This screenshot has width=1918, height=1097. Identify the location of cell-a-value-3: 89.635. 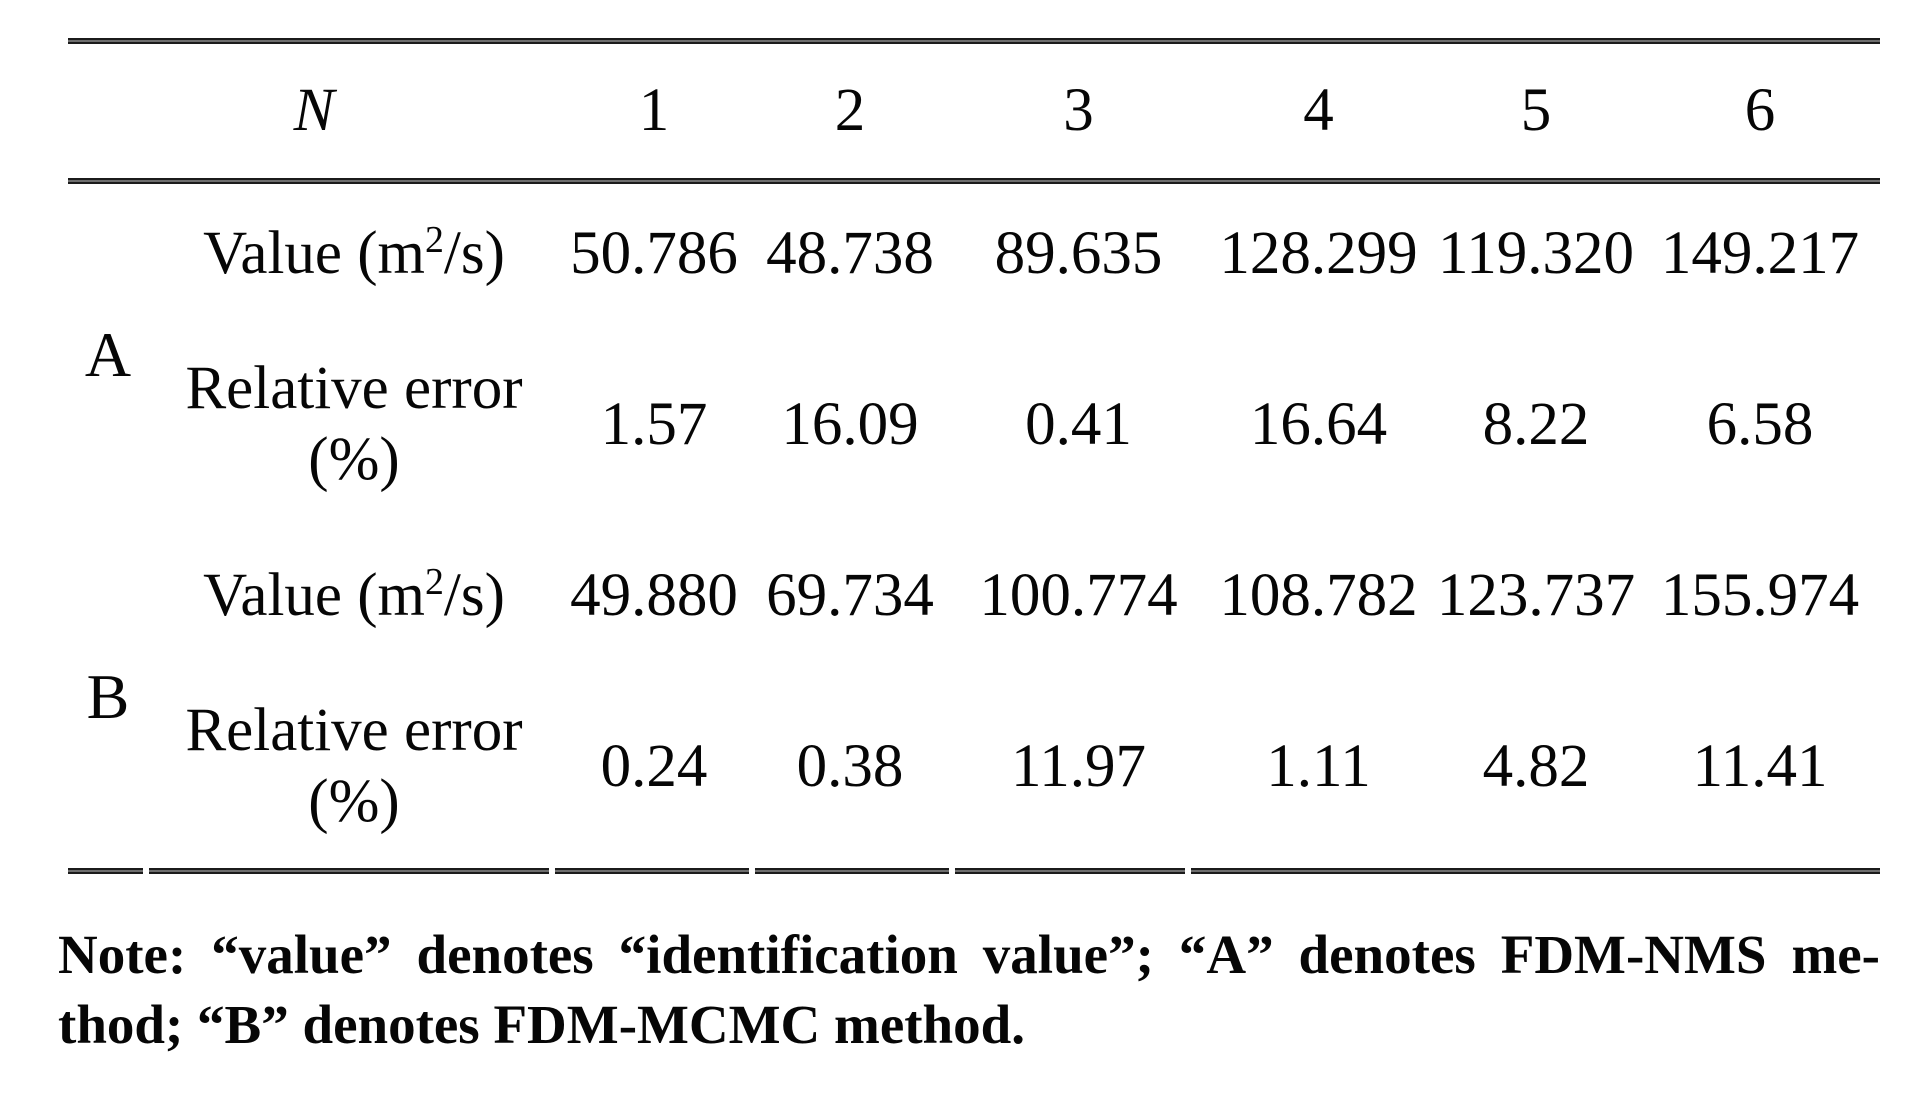
(1078, 253).